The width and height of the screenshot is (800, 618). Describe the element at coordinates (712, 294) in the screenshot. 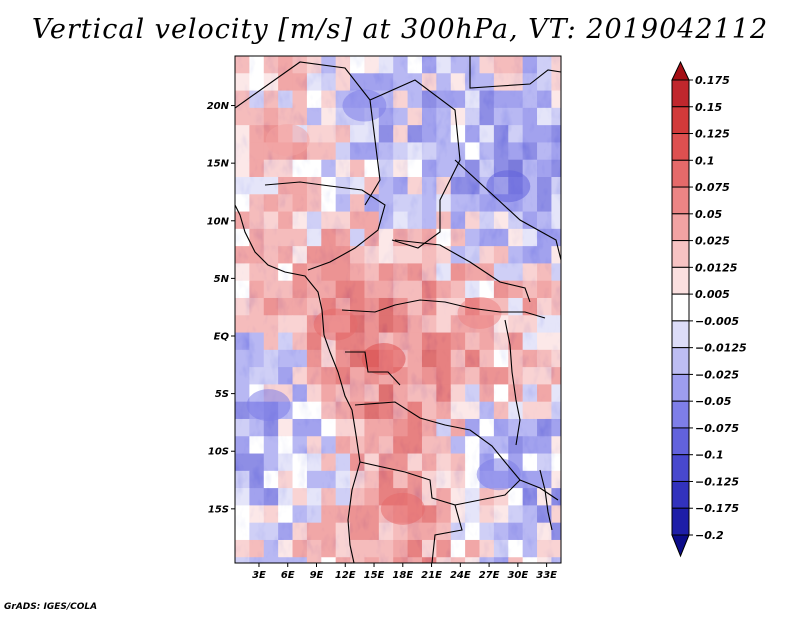

I see `colorbar-label: 0.005` at that location.